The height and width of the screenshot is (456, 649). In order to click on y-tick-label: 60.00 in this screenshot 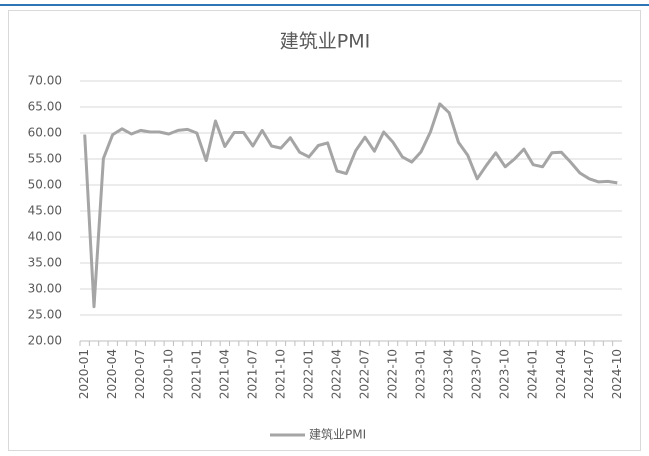, I will do `click(45, 133)`.